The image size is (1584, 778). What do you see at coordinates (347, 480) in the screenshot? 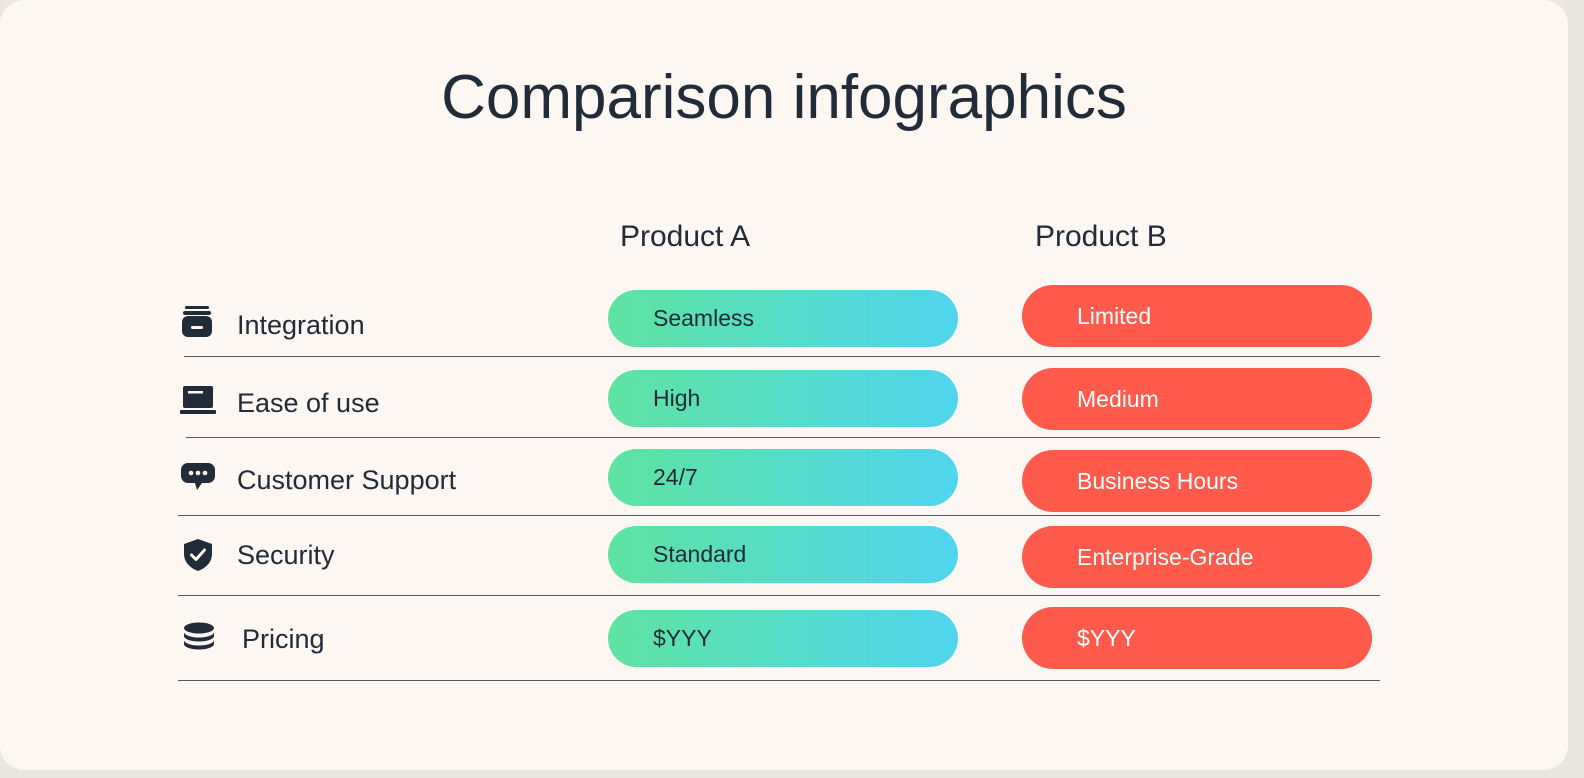
I see `row-label: Customer Support` at bounding box center [347, 480].